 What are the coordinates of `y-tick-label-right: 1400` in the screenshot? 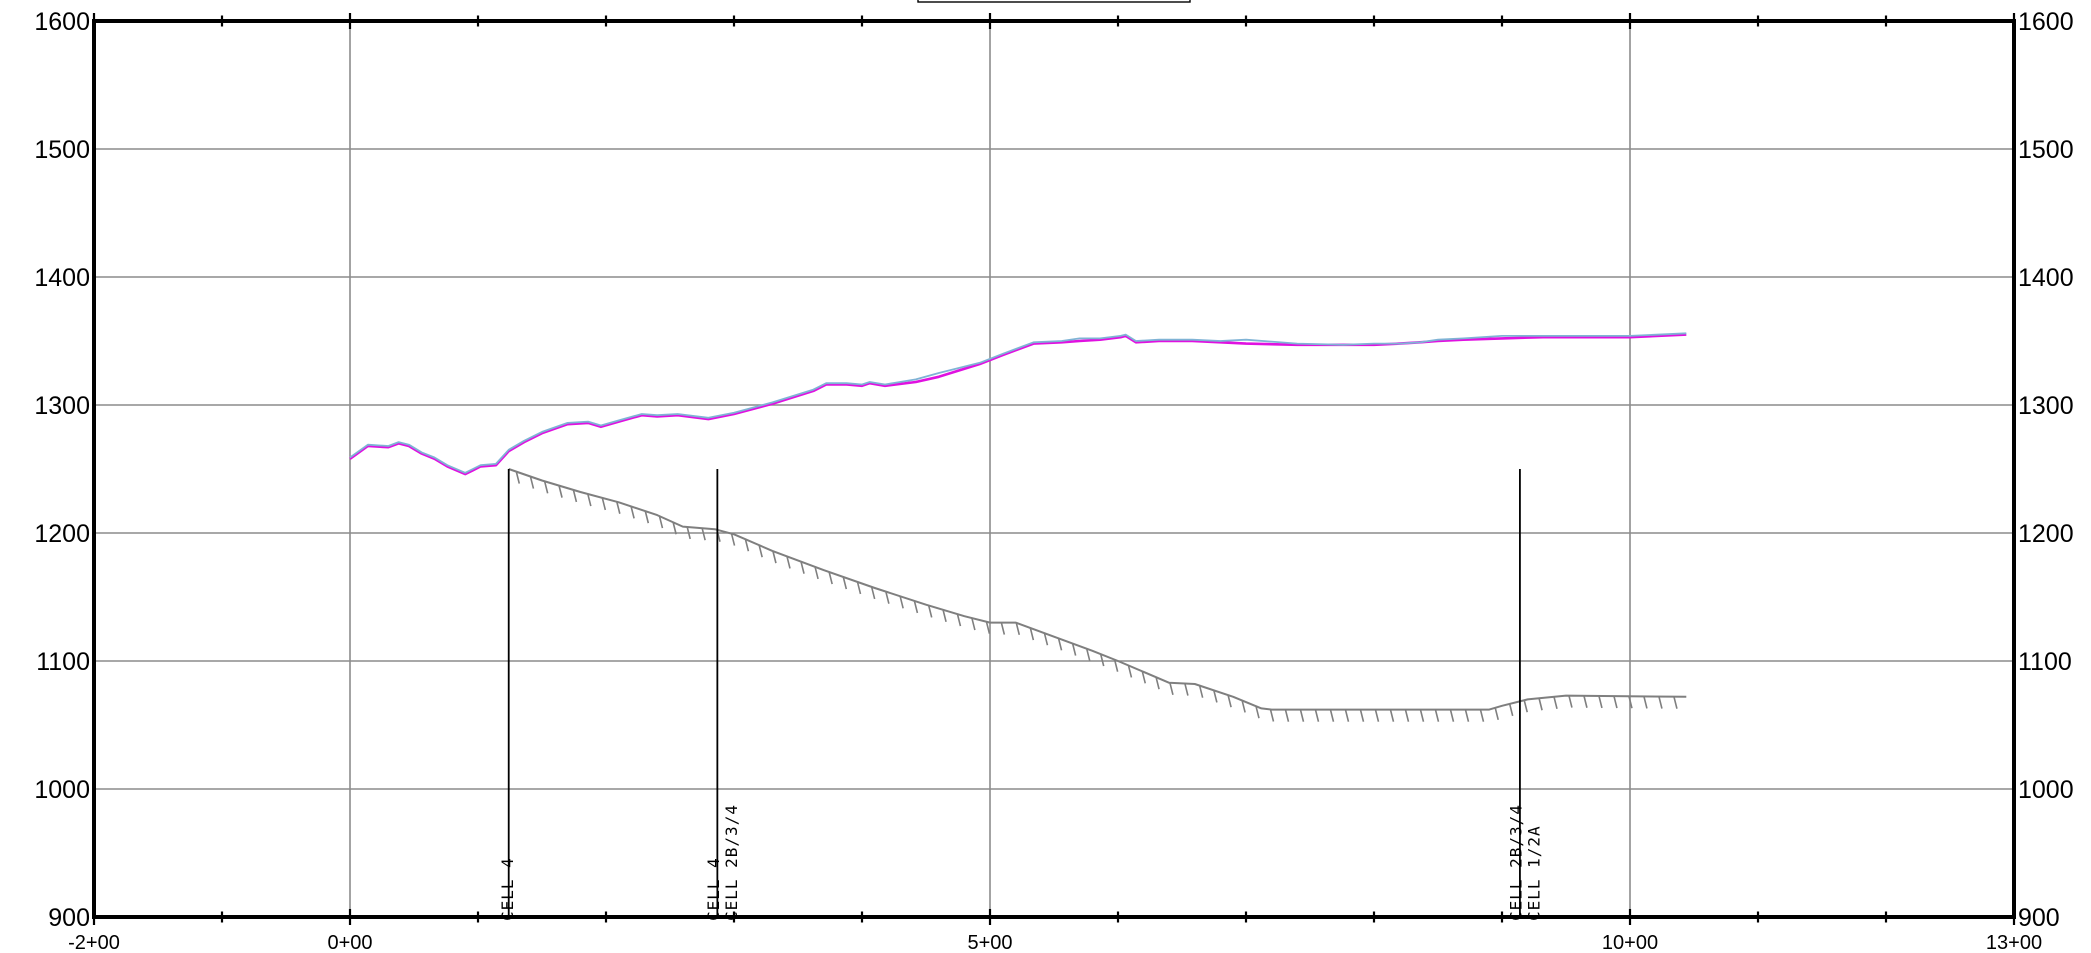 It's located at (2046, 278).